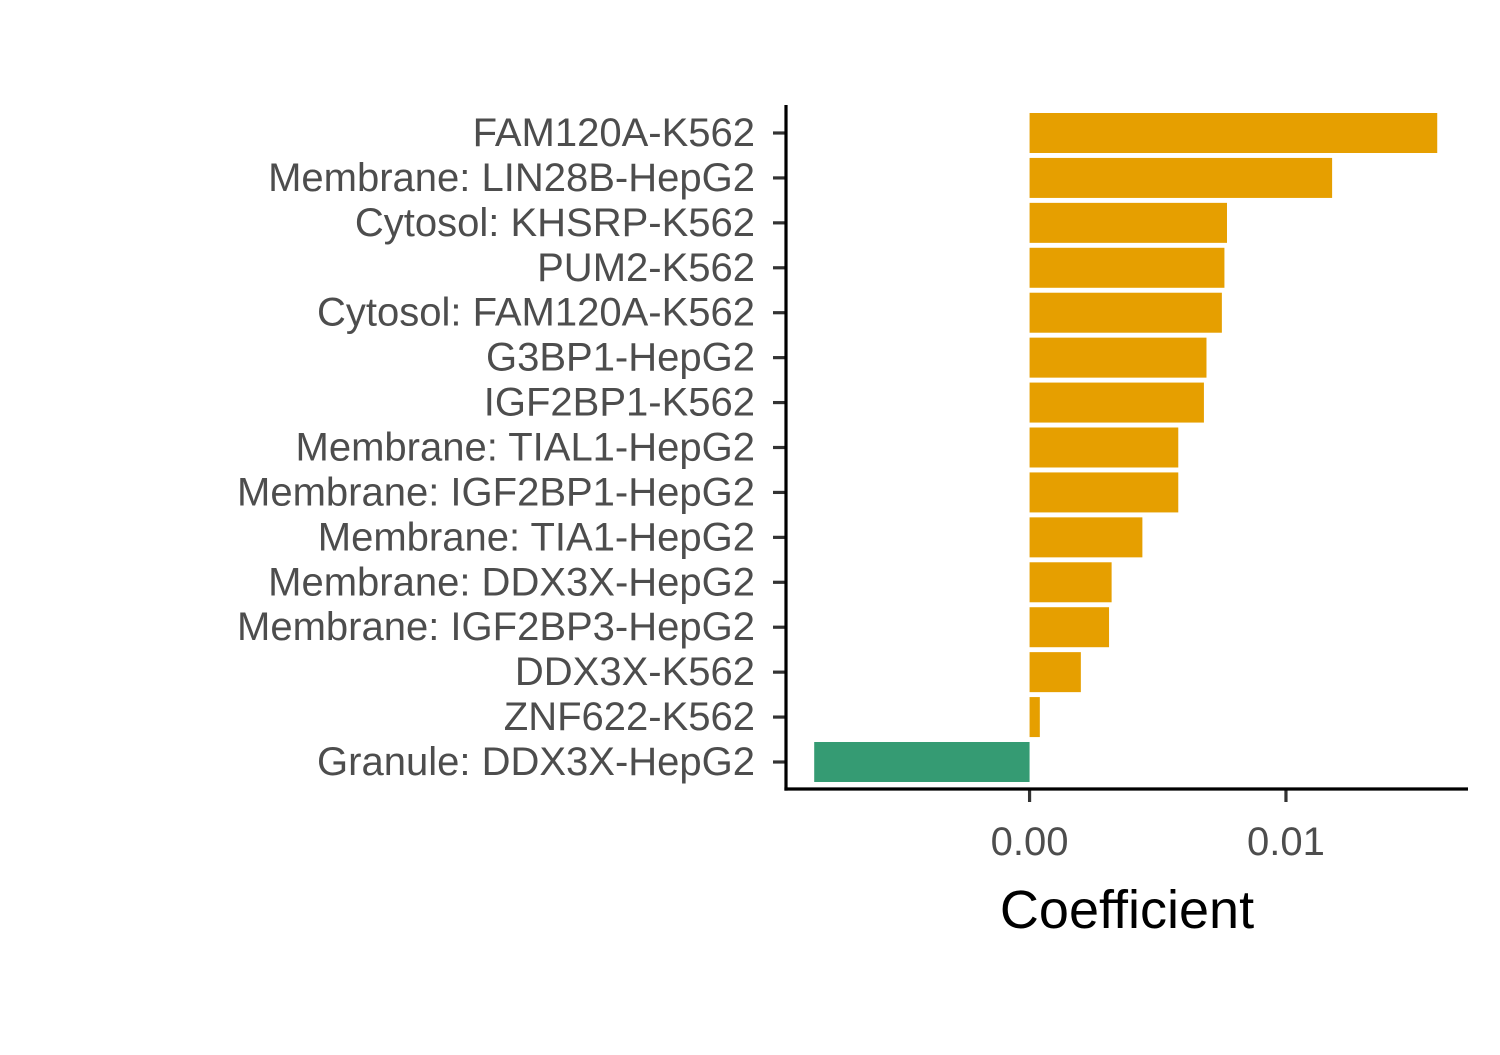 The height and width of the screenshot is (1055, 1500). I want to click on category-label: DDX3X-K562, so click(635, 672).